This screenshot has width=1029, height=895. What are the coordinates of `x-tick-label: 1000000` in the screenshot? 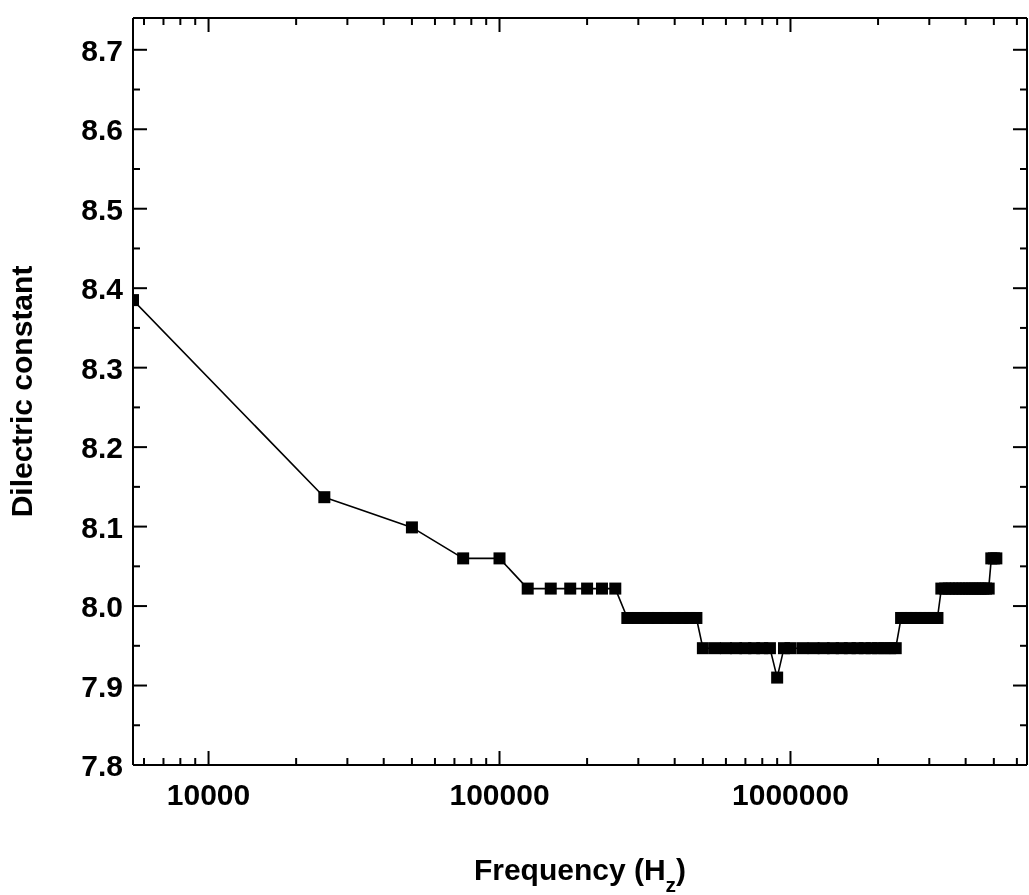 It's located at (790, 794).